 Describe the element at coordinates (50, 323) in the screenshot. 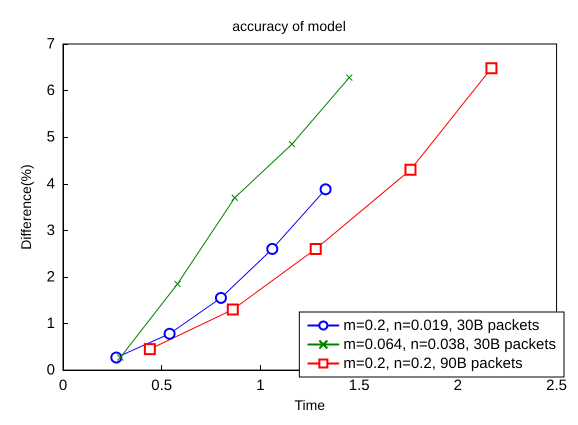

I see `y-tick-label: 1` at that location.